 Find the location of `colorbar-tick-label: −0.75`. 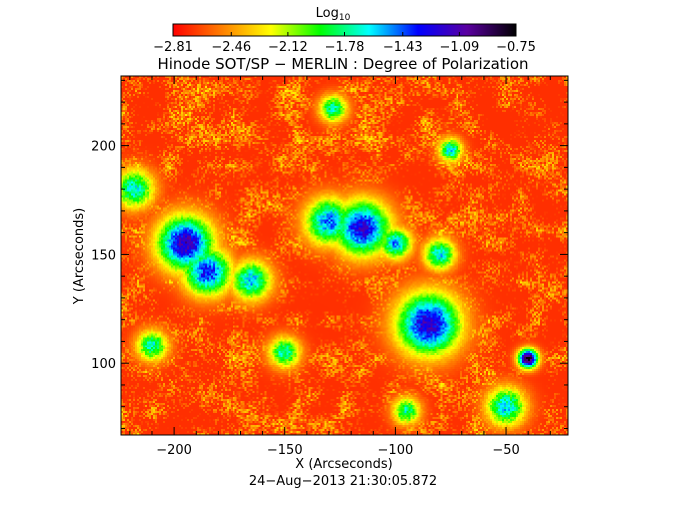

colorbar-tick-label: −0.75 is located at coordinates (516, 47).